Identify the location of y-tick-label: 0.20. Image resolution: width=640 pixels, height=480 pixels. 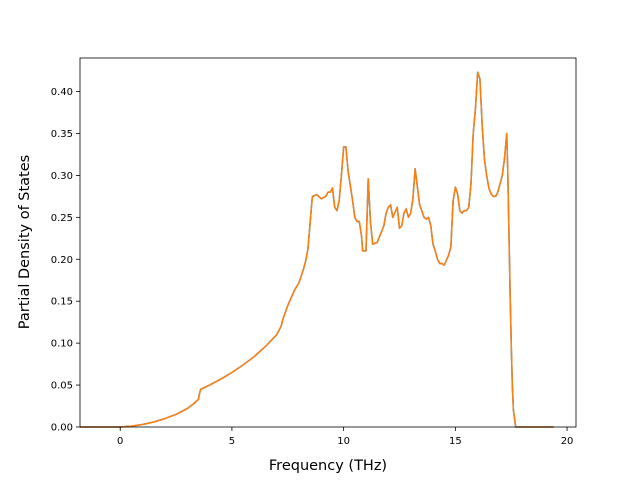
(62, 260).